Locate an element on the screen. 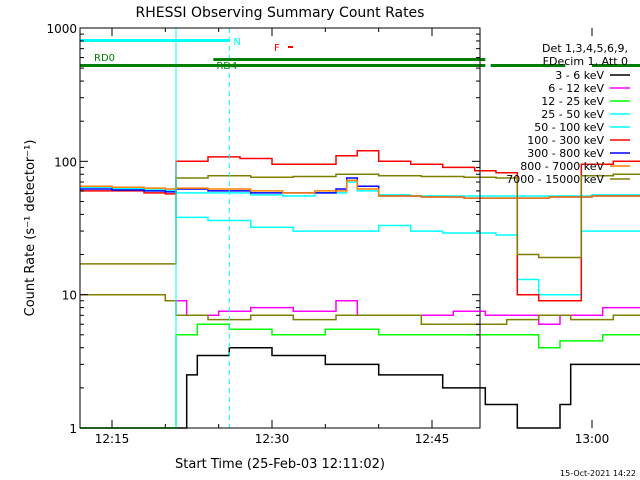  x-tick-label-3: 13:00 is located at coordinates (592, 439).